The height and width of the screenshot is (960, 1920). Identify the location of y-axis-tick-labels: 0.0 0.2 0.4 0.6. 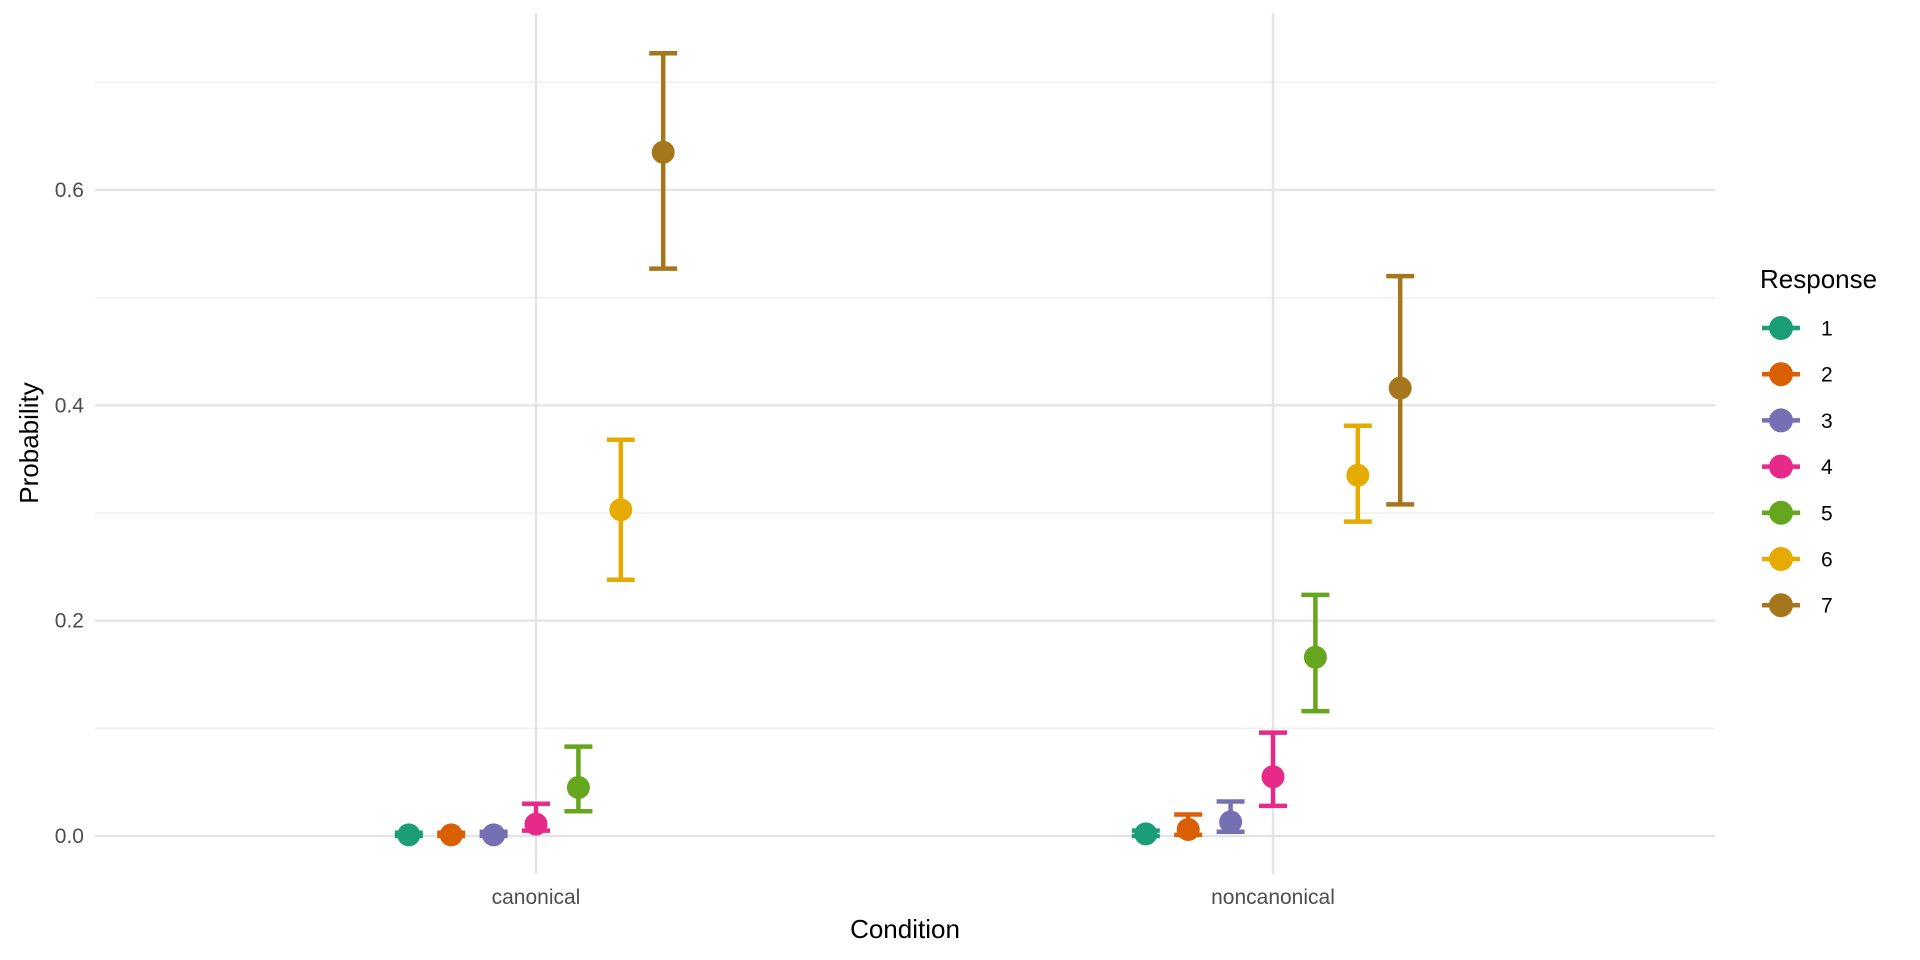
(70, 513).